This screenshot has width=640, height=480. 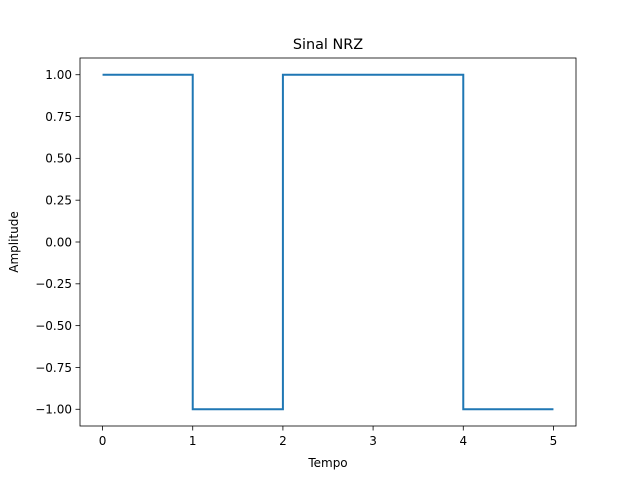 I want to click on y-axis-label: Amplitude, so click(x=14, y=242).